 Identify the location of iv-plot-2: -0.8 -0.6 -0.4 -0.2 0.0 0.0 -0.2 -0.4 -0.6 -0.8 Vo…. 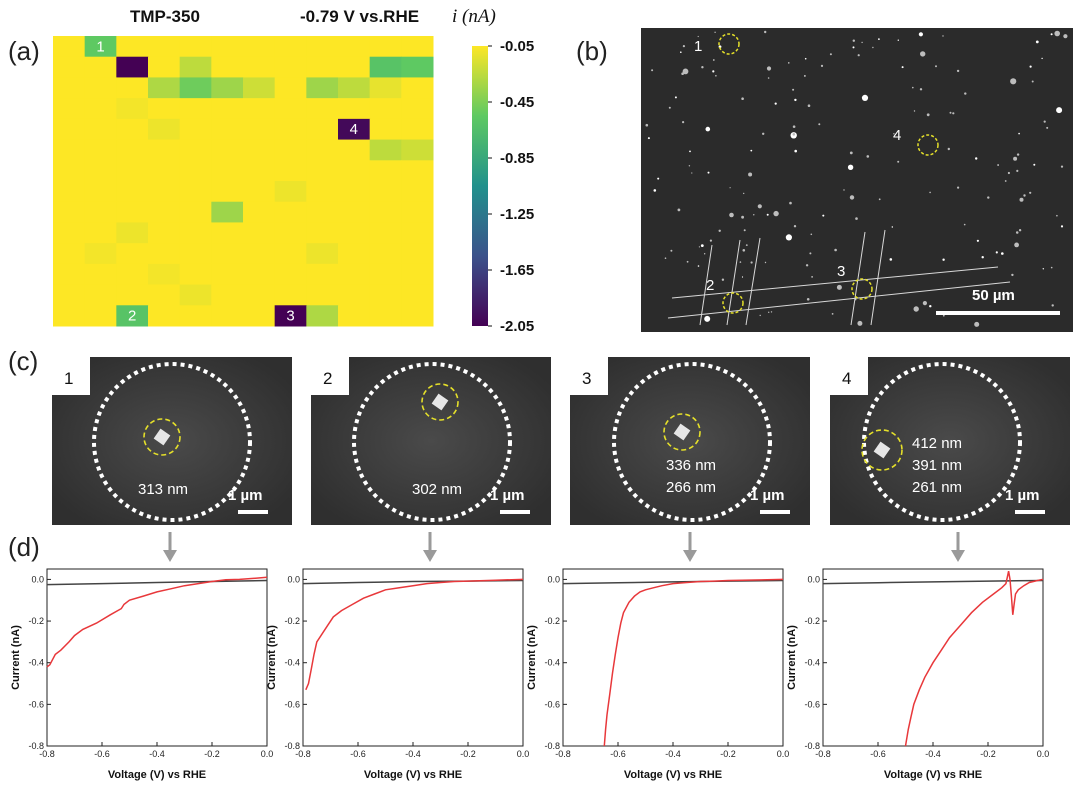
(397, 674).